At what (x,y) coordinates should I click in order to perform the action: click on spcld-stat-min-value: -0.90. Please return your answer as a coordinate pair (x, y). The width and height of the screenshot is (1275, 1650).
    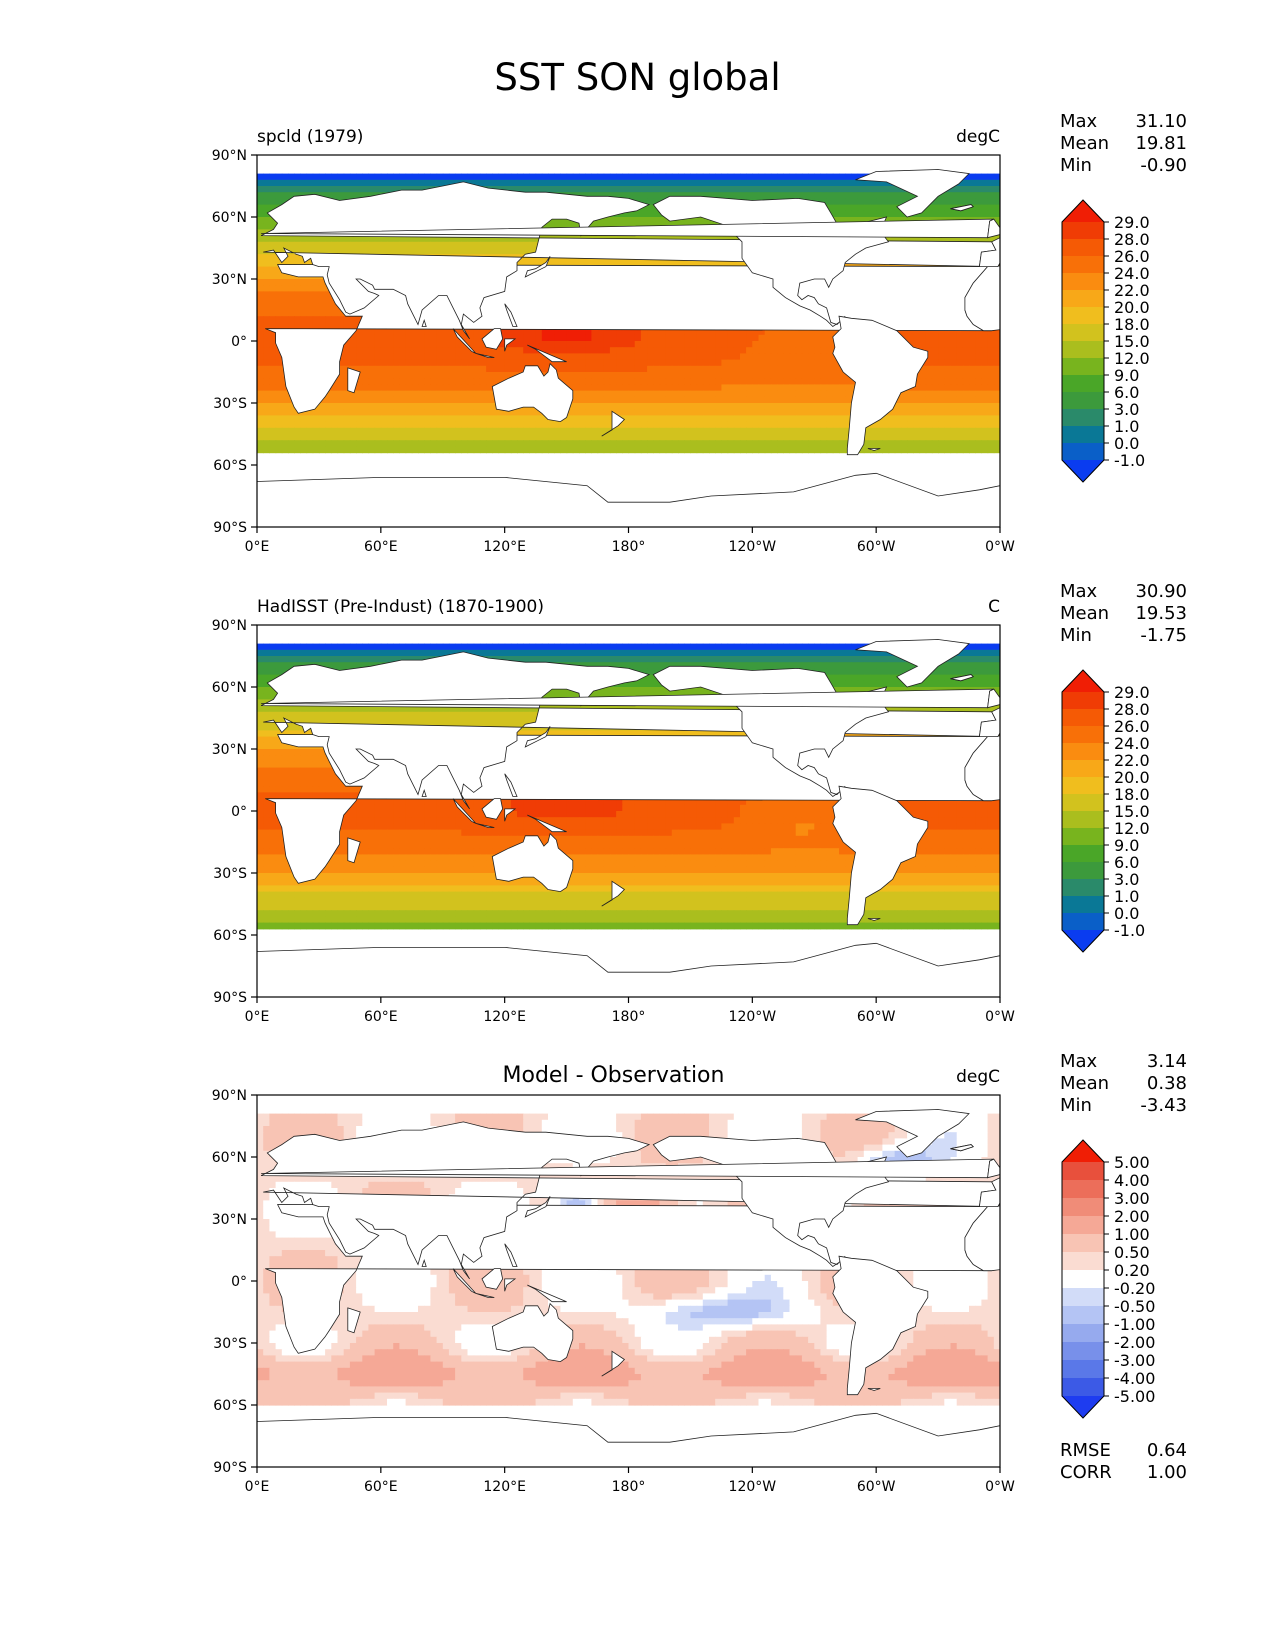
    Looking at the image, I should click on (1163, 165).